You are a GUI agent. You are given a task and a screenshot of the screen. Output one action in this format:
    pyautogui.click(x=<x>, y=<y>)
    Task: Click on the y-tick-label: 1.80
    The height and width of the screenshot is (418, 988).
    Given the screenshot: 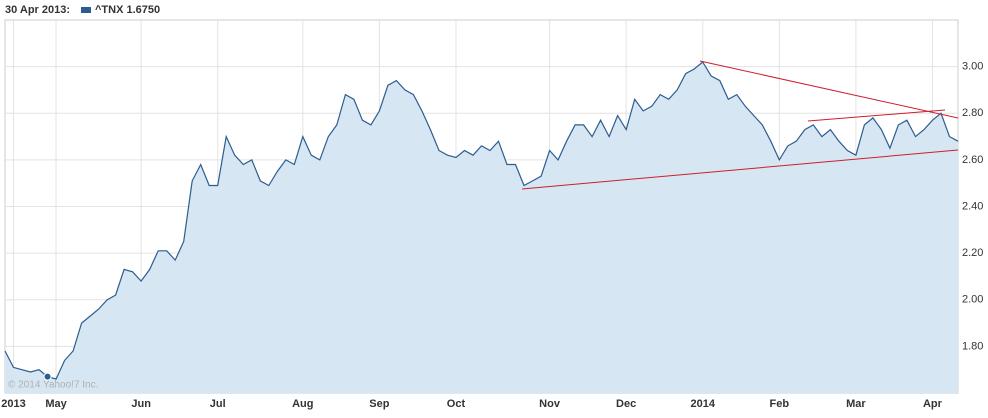 What is the action you would take?
    pyautogui.click(x=972, y=346)
    